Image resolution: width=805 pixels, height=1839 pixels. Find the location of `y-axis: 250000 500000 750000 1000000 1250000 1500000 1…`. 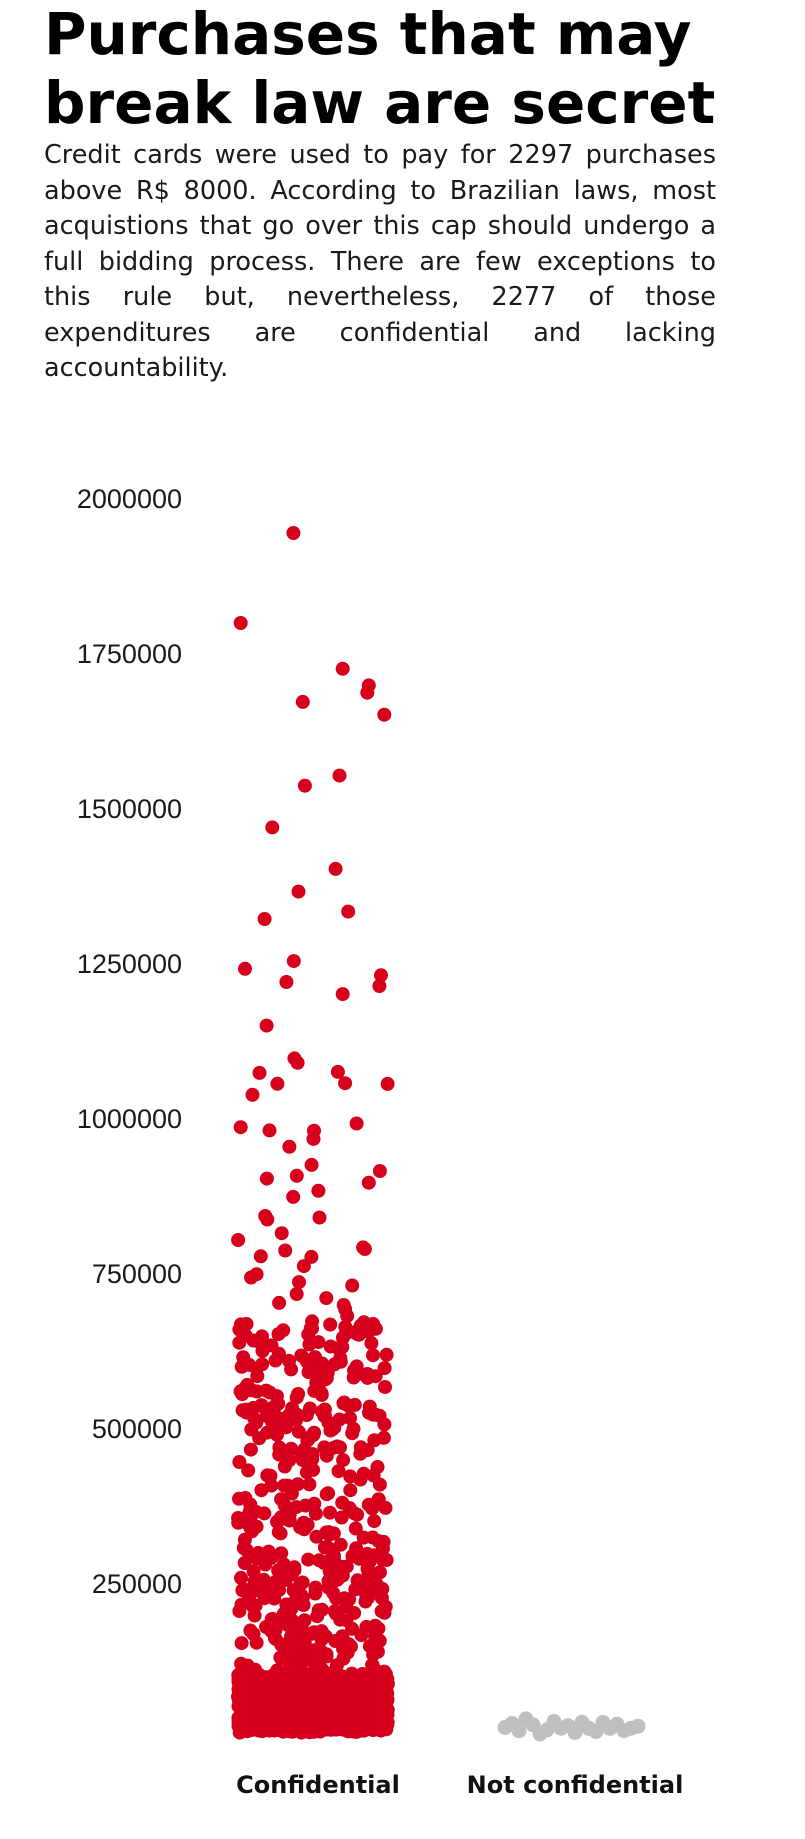

y-axis: 250000 500000 750000 1000000 1250000 1500000 1… is located at coordinates (129, 1041).